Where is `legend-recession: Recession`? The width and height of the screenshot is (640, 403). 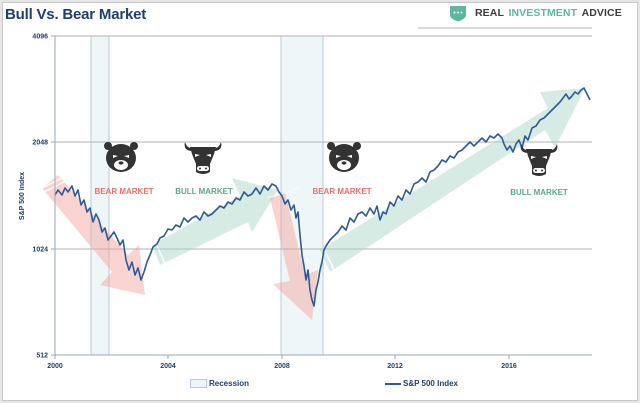 legend-recession: Recession is located at coordinates (219, 383).